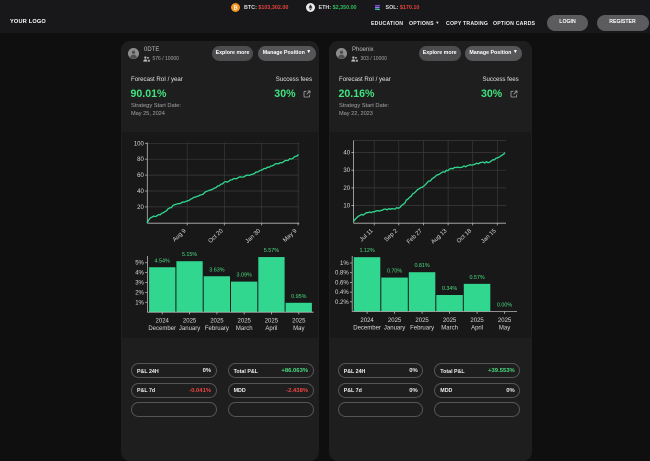 The width and height of the screenshot is (650, 461). Describe the element at coordinates (140, 176) in the screenshot. I see `svg-text: 60` at that location.